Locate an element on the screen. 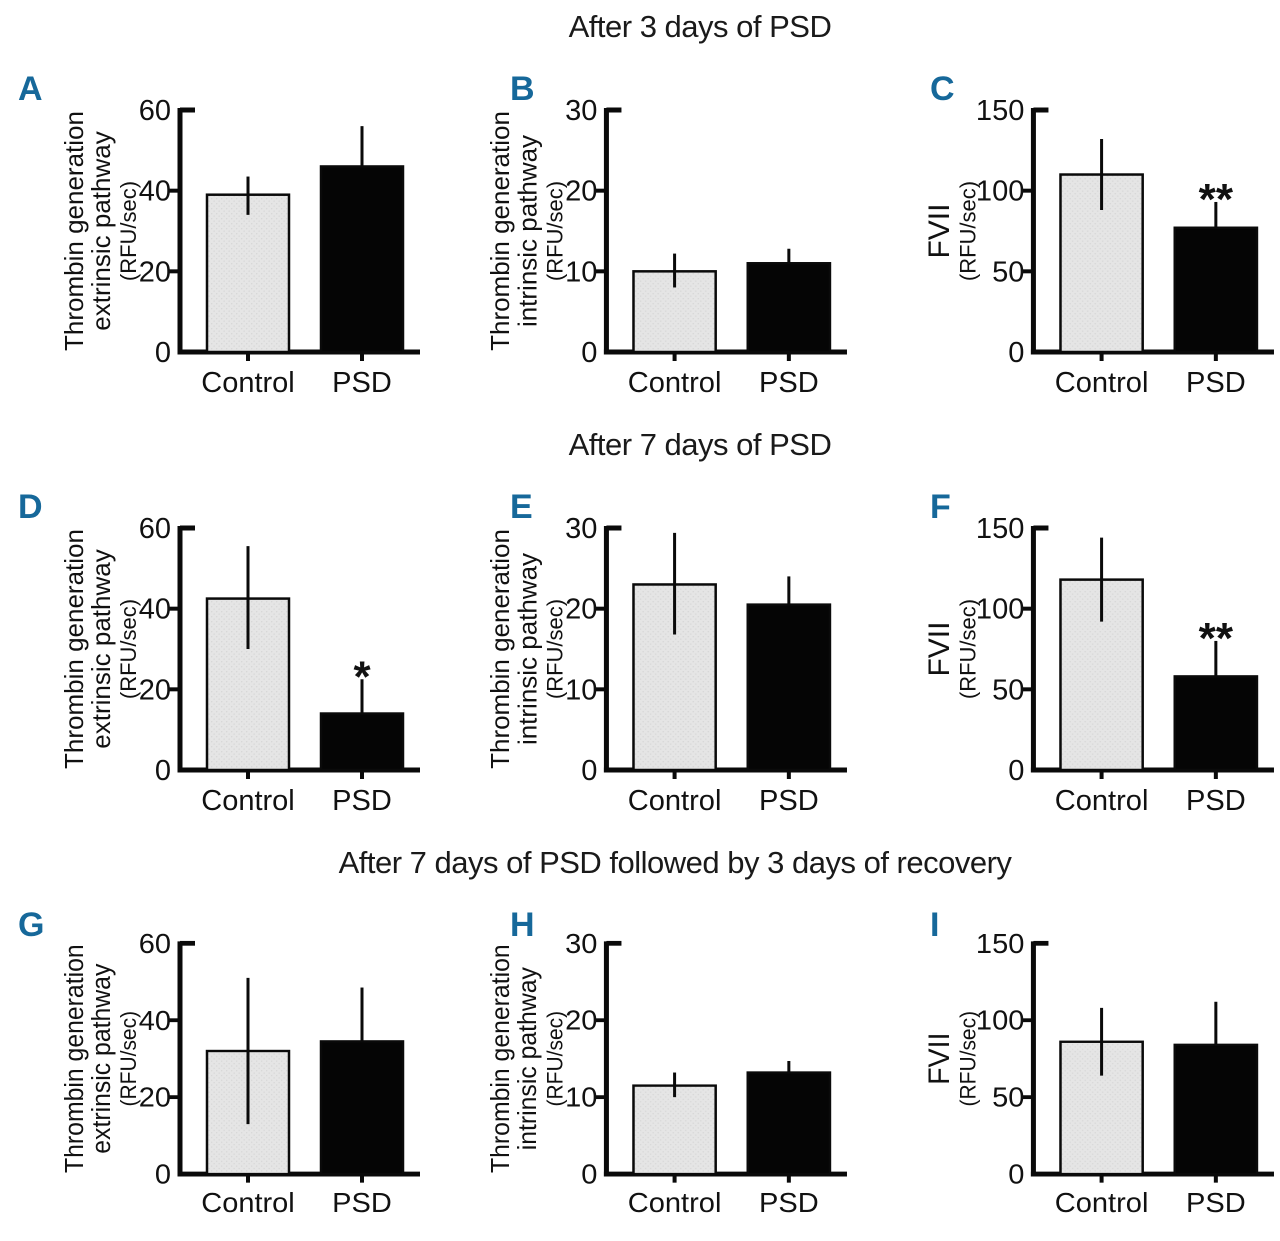  chart-C: 0 50 100 150 FVII (RFU/sec) Control PSD ** is located at coordinates (1098, 247).